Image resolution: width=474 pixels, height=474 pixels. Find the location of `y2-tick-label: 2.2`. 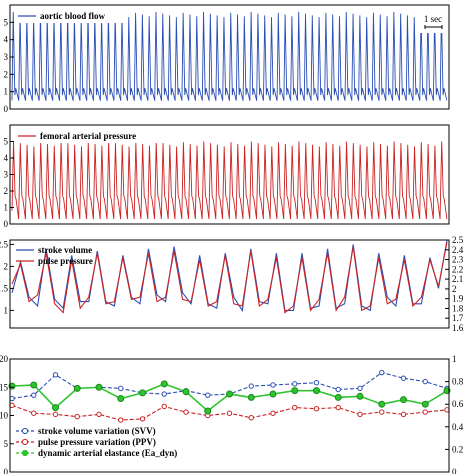

y2-tick-label: 2.2 is located at coordinates (457, 269).